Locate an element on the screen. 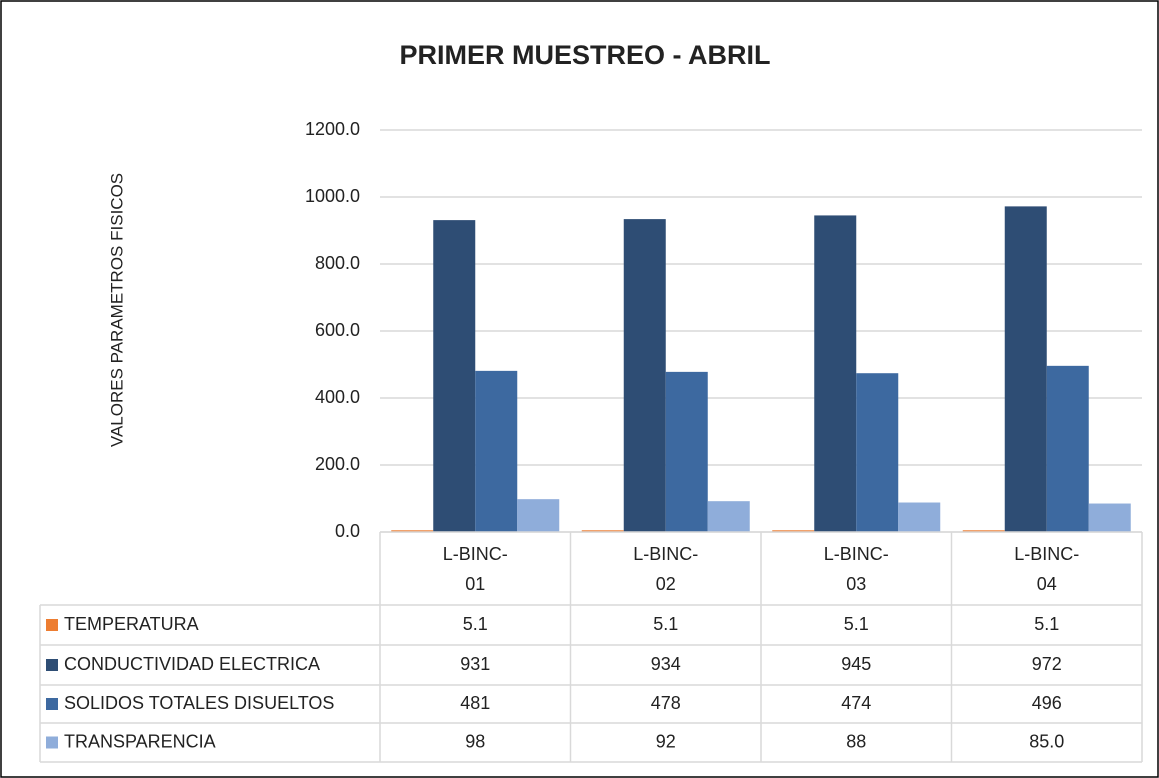 The image size is (1159, 778). y-tick-label: 200.0 is located at coordinates (337, 464).